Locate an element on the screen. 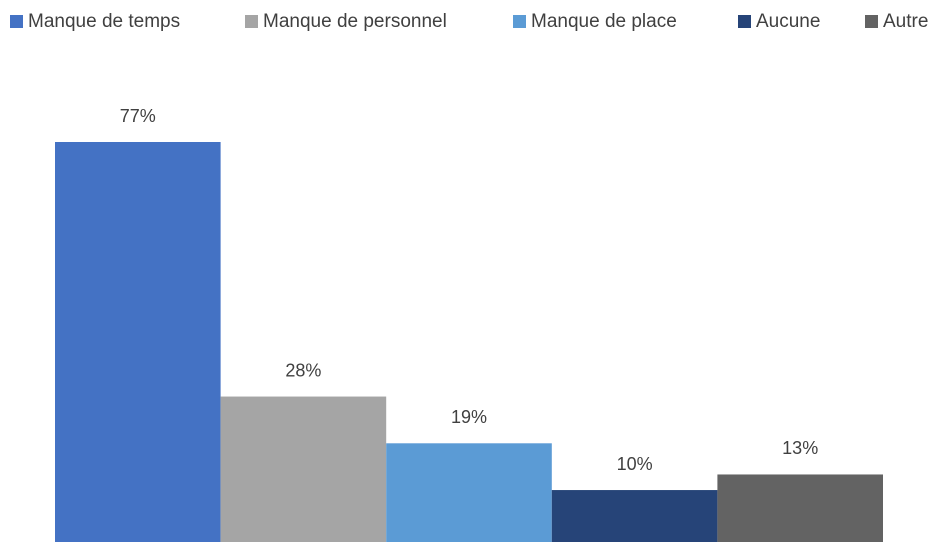 This screenshot has width=938, height=545. value-label: 28% is located at coordinates (303, 370).